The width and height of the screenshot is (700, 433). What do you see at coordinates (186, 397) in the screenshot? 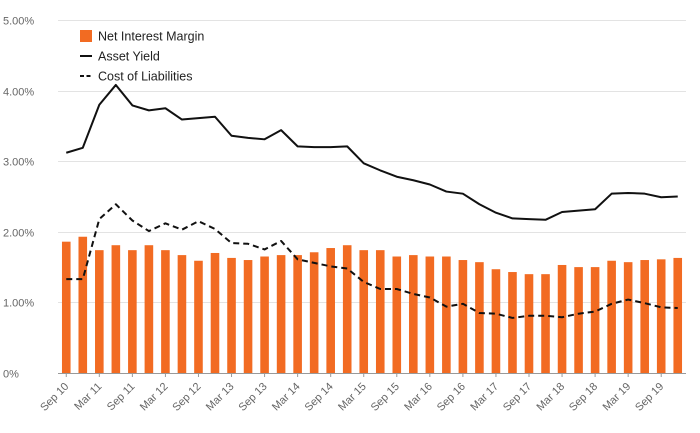
I see `x-tick-label: Sep 12` at bounding box center [186, 397].